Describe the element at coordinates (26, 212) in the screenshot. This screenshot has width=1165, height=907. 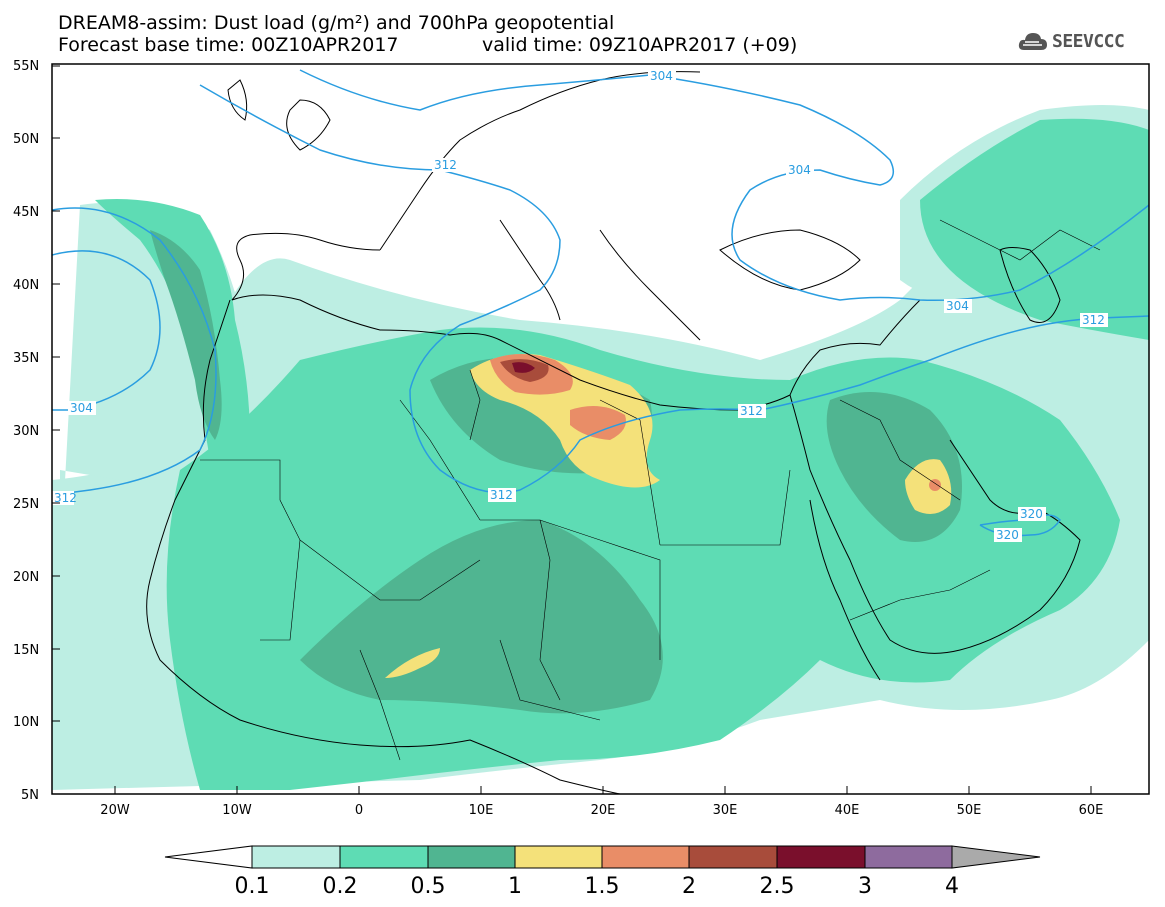
I see `lat-label: 45N` at that location.